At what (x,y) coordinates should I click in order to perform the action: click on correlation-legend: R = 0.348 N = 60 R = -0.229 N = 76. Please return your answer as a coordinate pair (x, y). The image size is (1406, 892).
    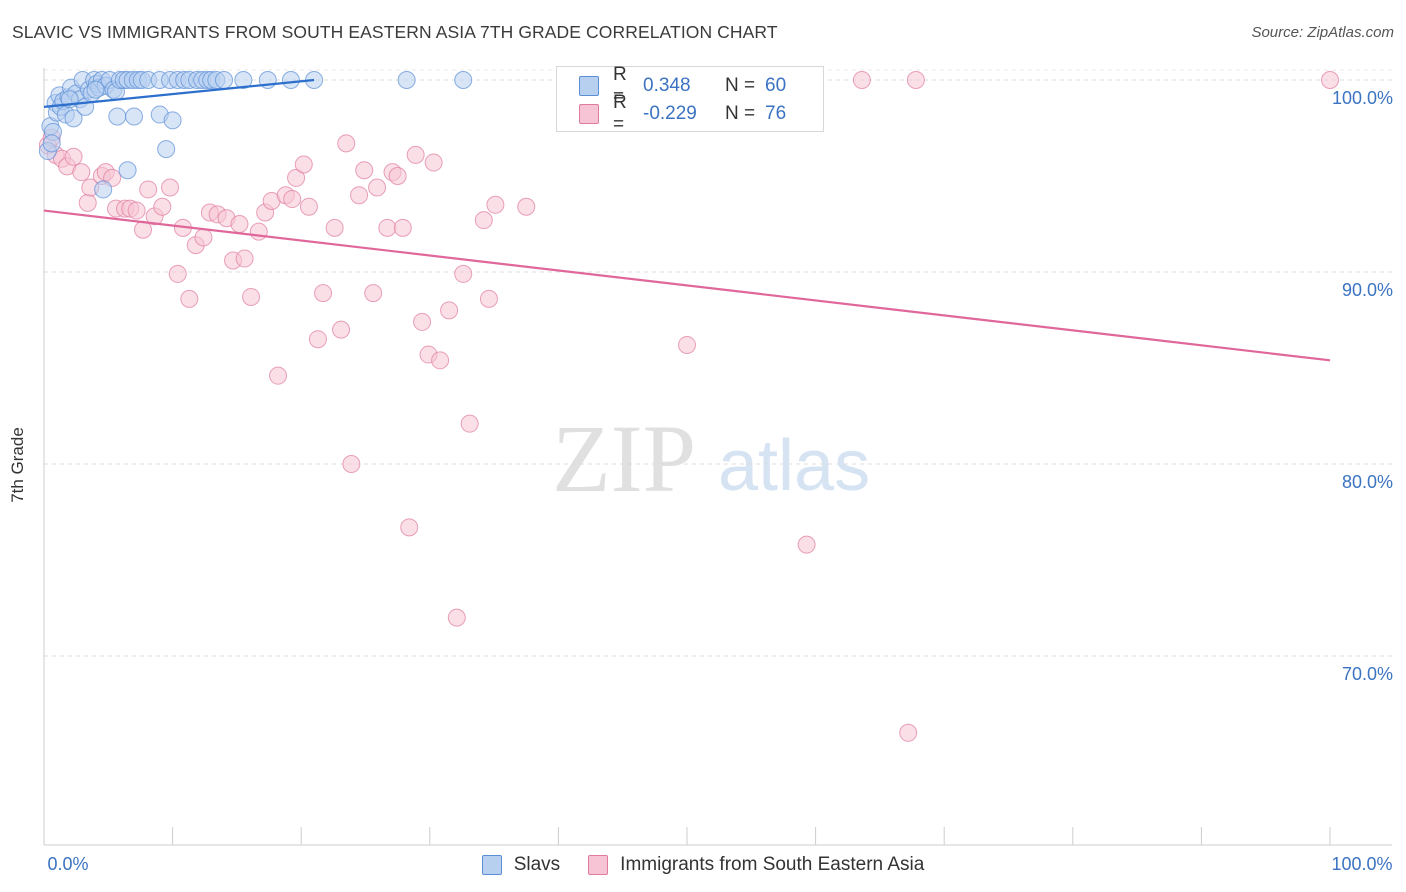
    Looking at the image, I should click on (690, 99).